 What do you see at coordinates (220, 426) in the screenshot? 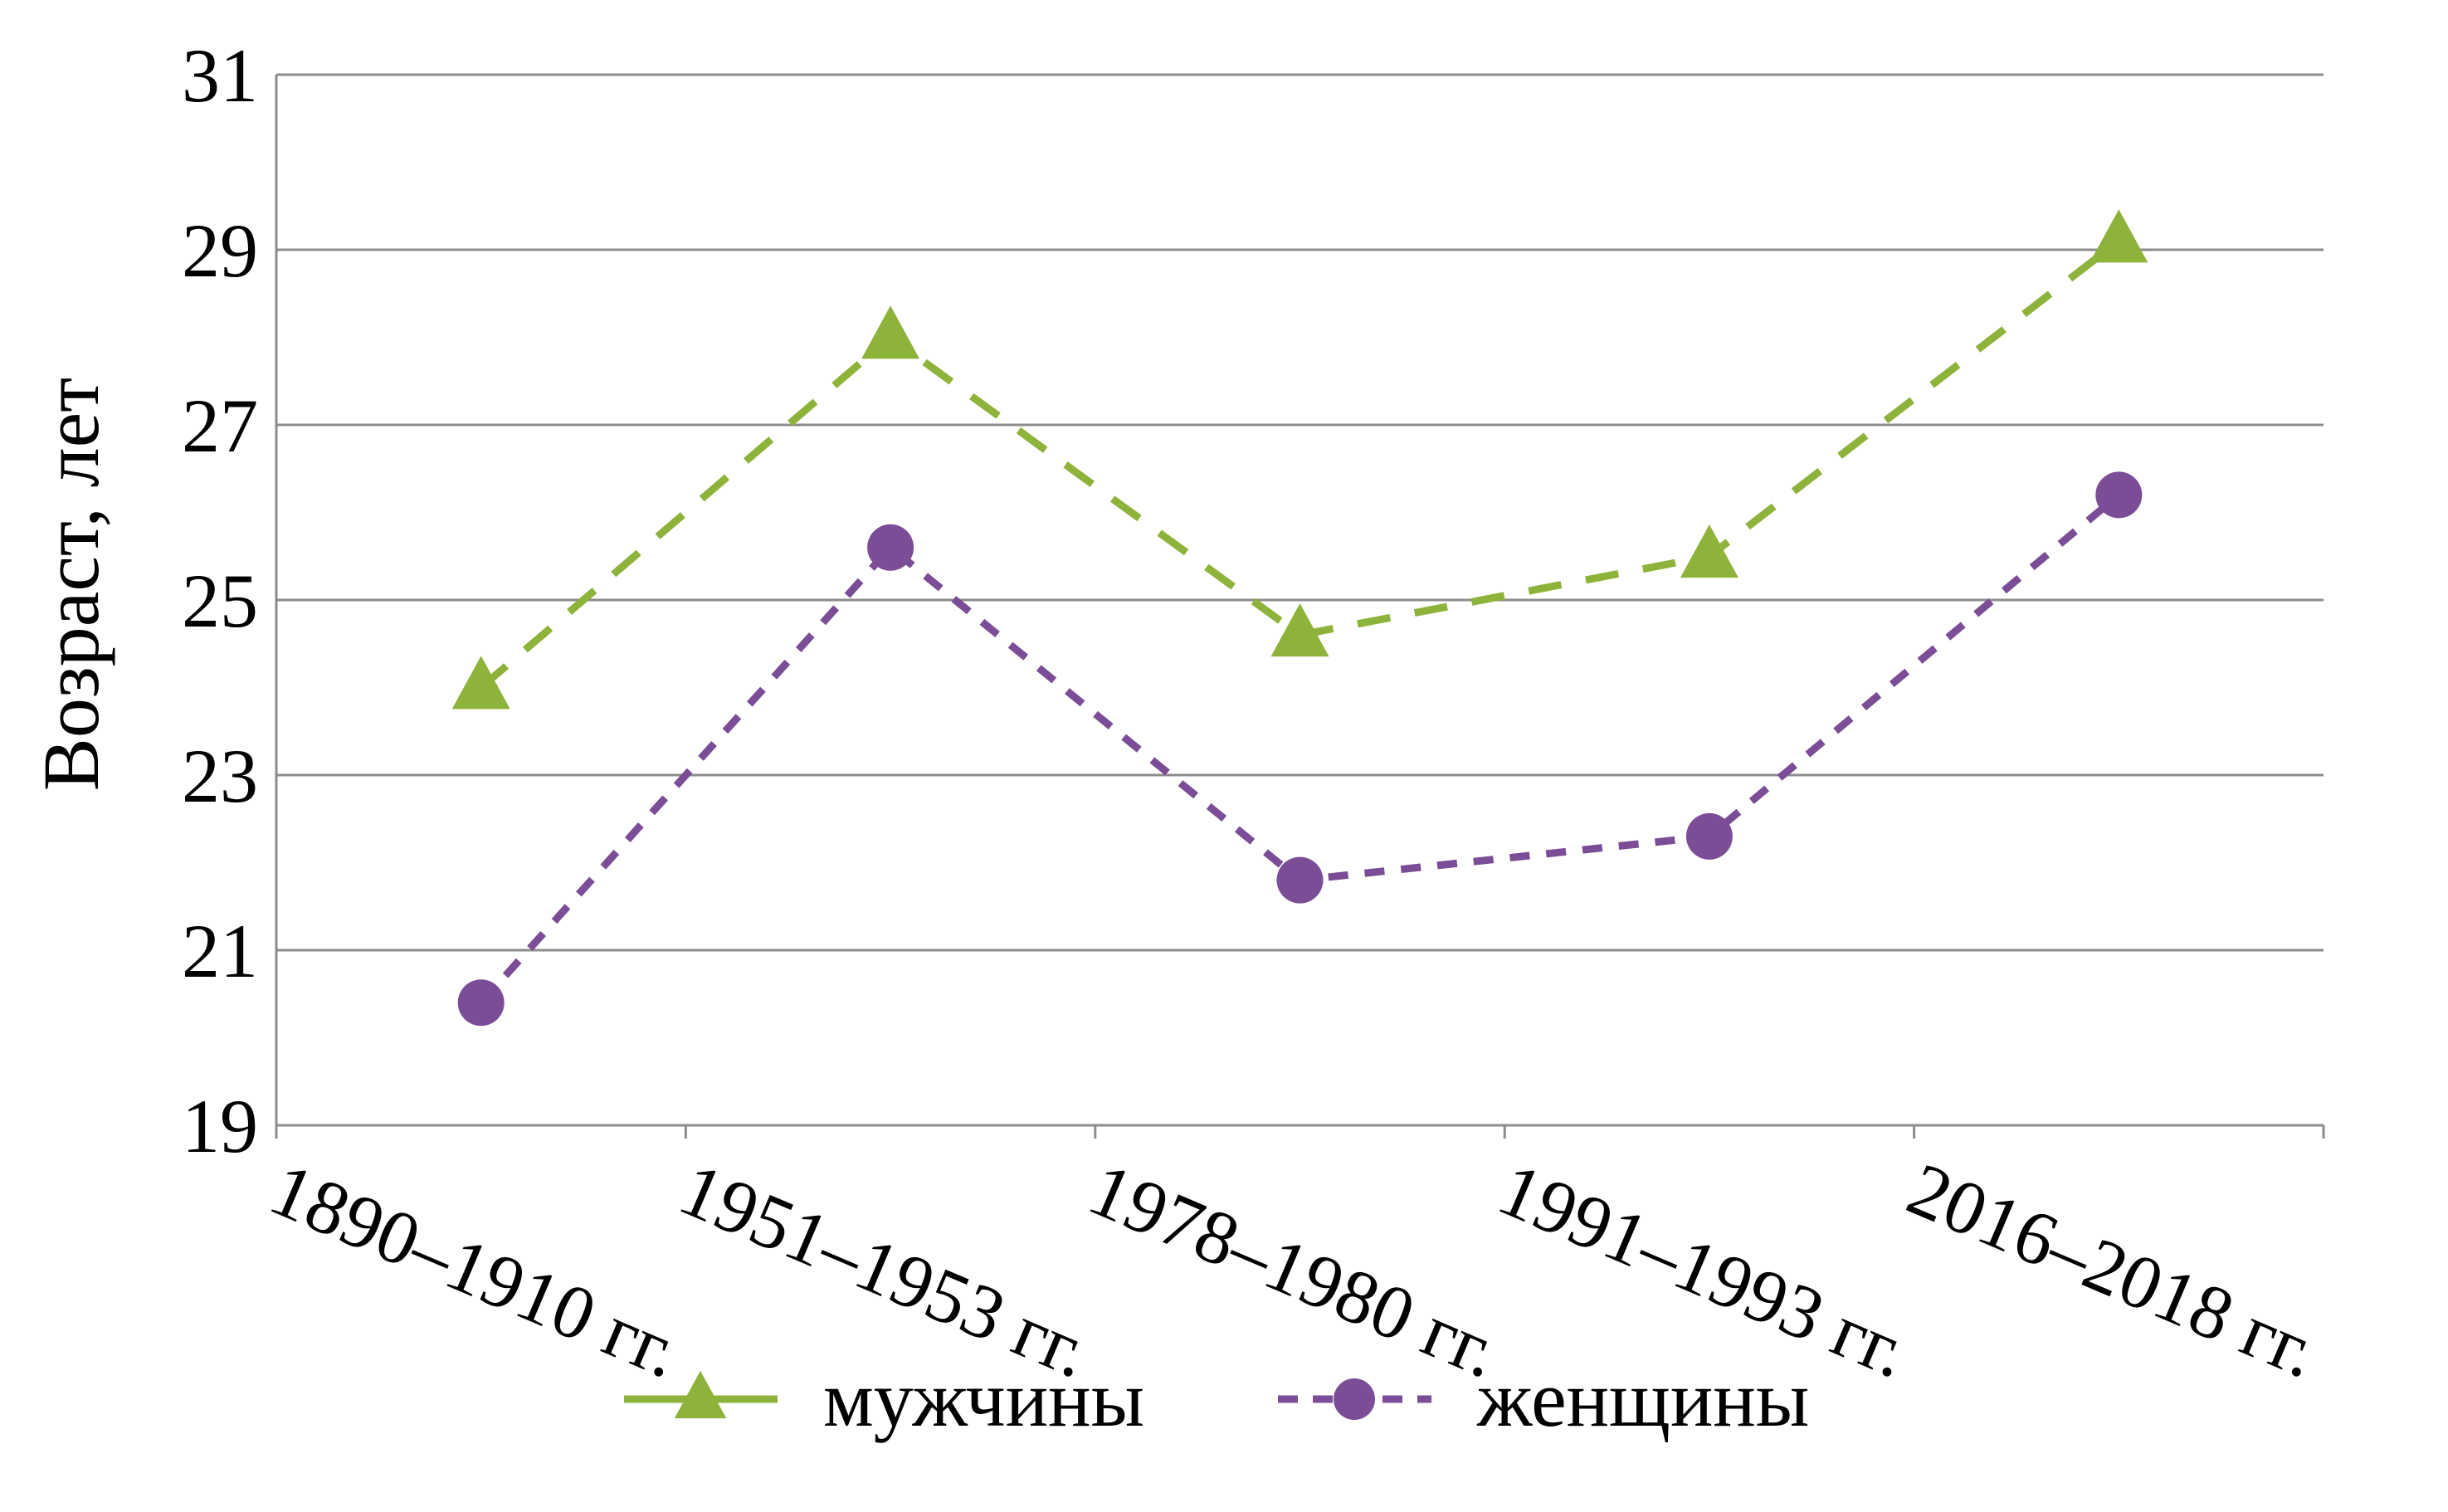
I see `y-tick-label: 27` at bounding box center [220, 426].